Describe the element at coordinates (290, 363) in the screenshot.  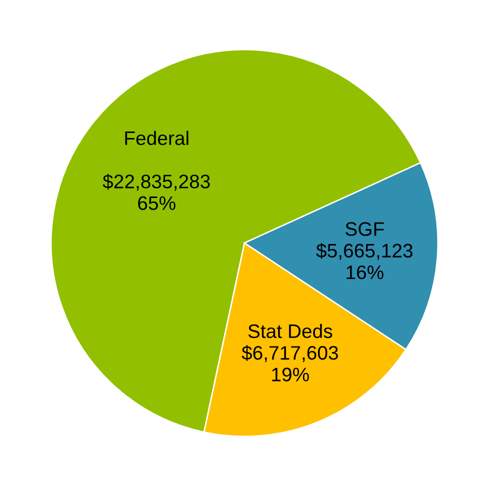
I see `data-label: $6,717,603 19%` at that location.